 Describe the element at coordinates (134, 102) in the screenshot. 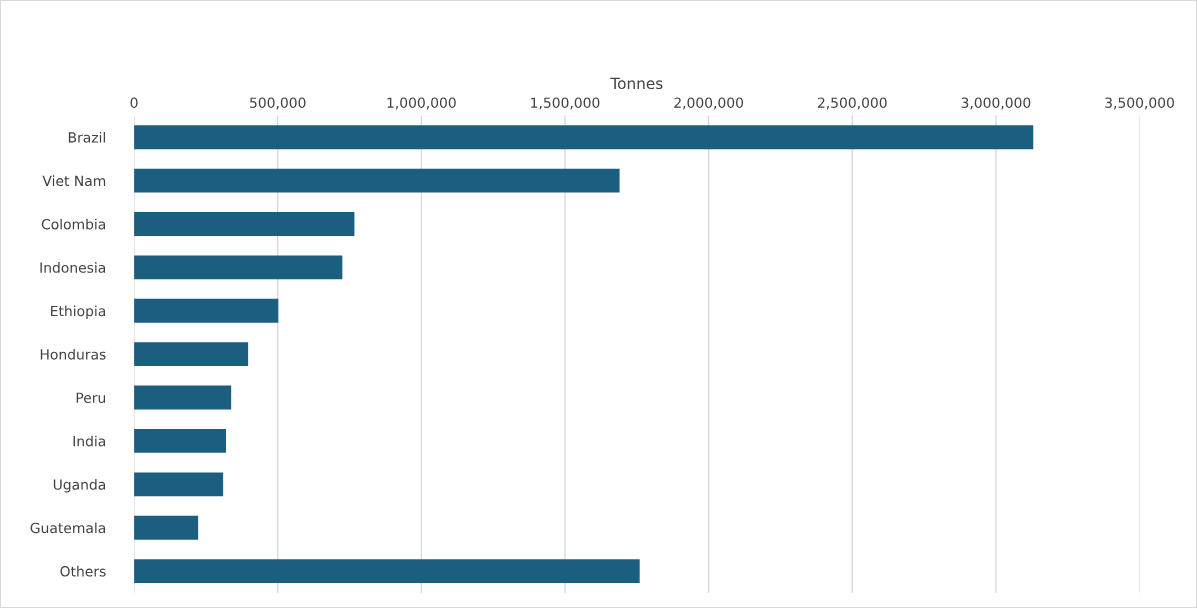

I see `x-tick-label: 0` at that location.